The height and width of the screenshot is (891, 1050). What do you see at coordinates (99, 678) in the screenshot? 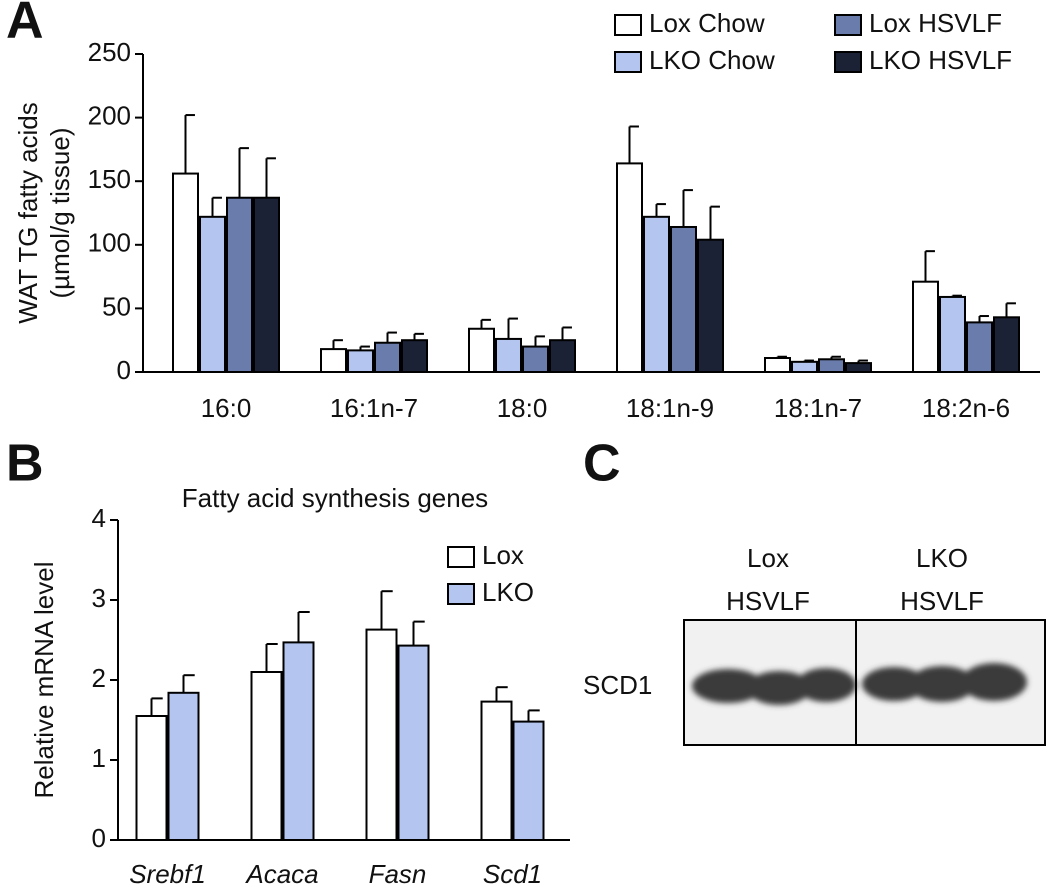
I see `y-tick-label: 2` at bounding box center [99, 678].